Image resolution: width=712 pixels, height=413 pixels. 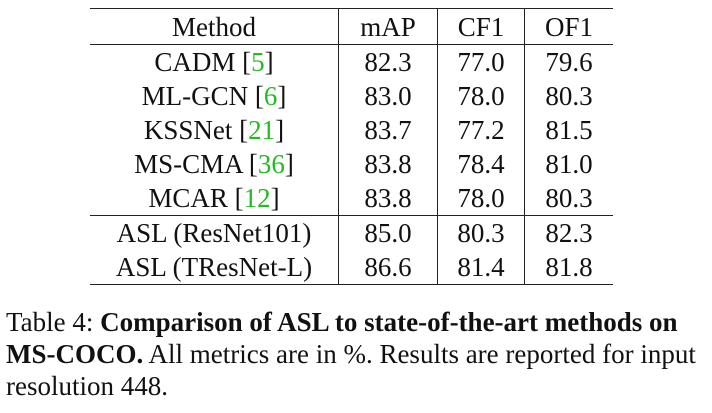 I want to click on of1-cell: 81.8, so click(x=568, y=267).